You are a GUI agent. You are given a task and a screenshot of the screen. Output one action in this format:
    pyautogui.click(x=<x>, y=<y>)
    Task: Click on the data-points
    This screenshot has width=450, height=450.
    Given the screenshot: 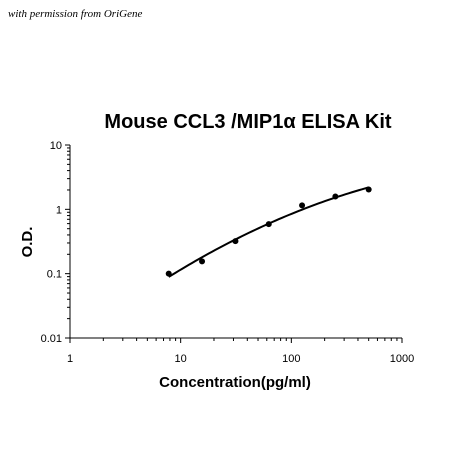 What is the action you would take?
    pyautogui.click(x=268, y=231)
    